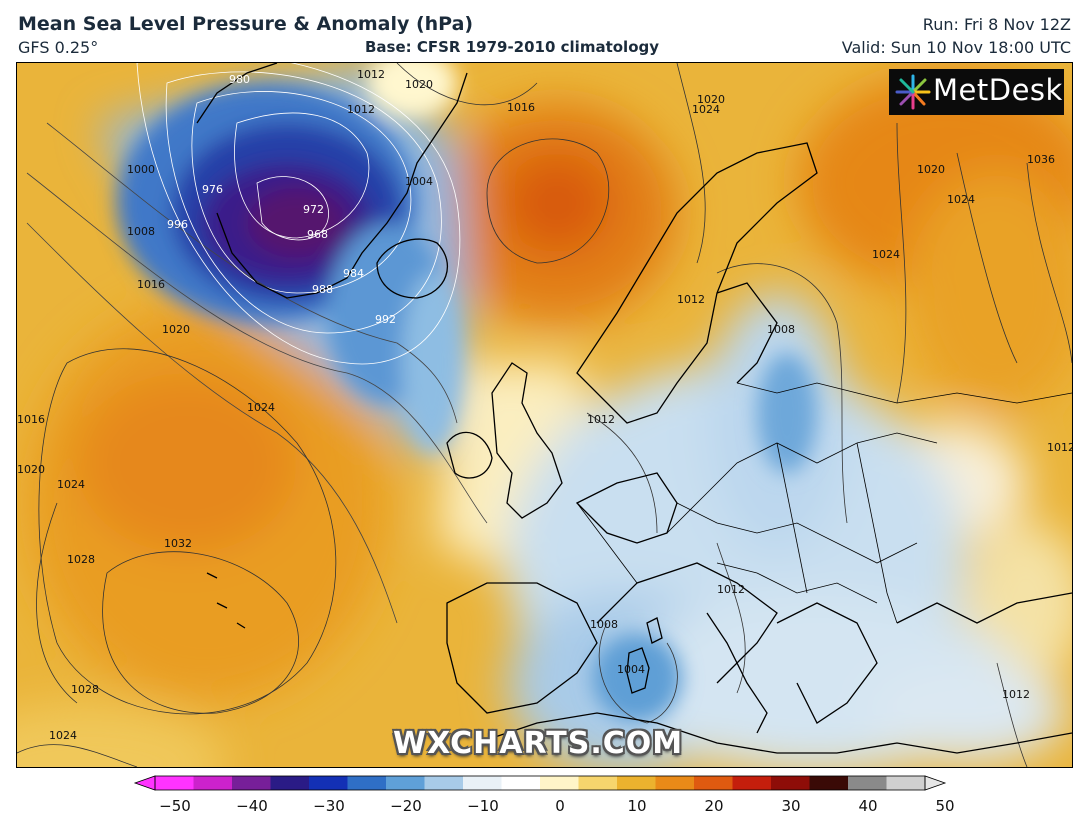  I want to click on wxcharts-watermark: WXCHARTS.COM, so click(538, 743).